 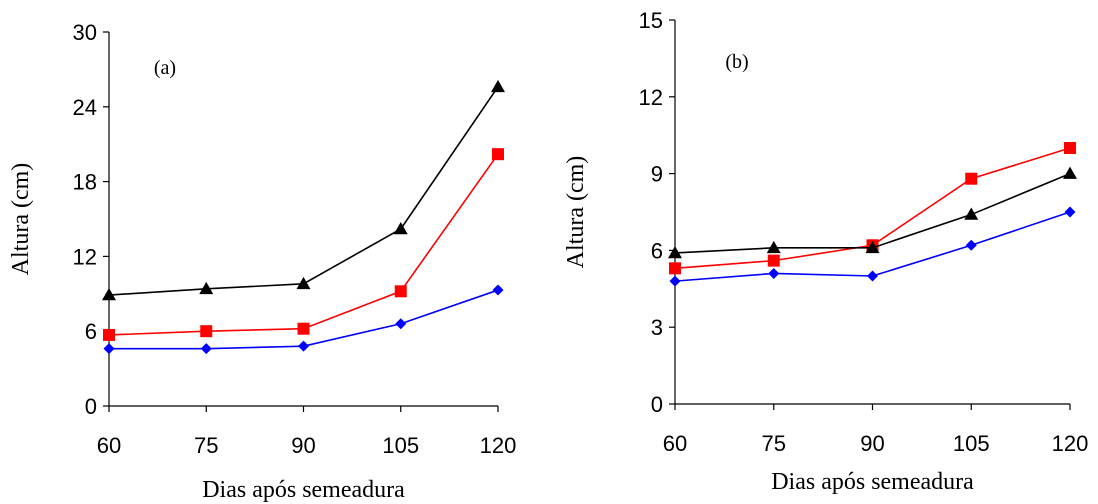 What do you see at coordinates (165, 68) in the screenshot?
I see `panel-label: (a)` at bounding box center [165, 68].